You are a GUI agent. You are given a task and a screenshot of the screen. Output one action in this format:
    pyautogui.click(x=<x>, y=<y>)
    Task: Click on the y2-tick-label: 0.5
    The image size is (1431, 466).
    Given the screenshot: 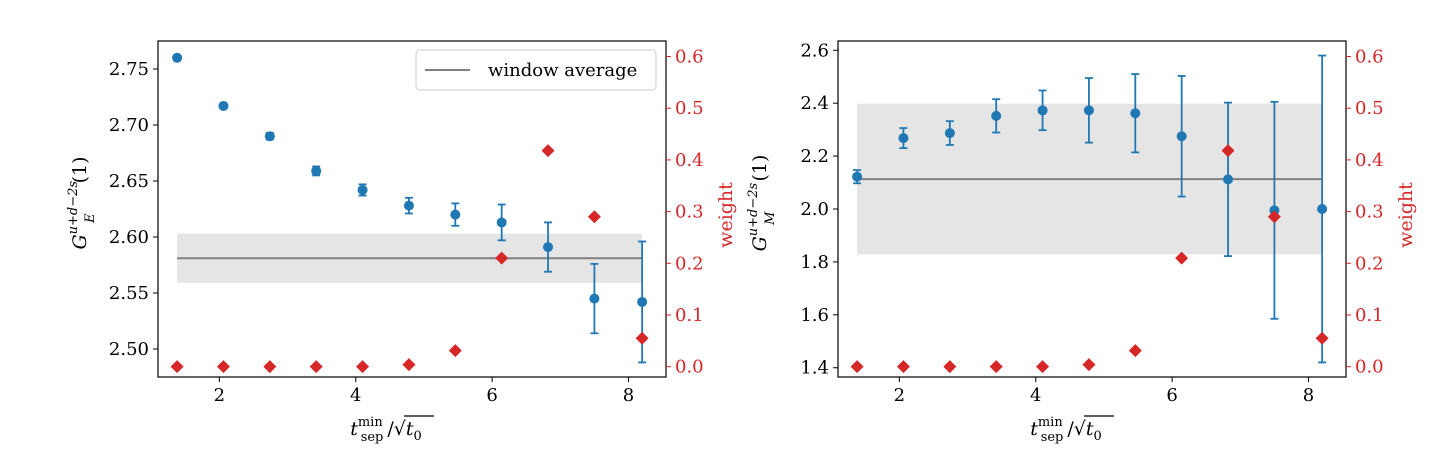 What is the action you would take?
    pyautogui.click(x=689, y=108)
    